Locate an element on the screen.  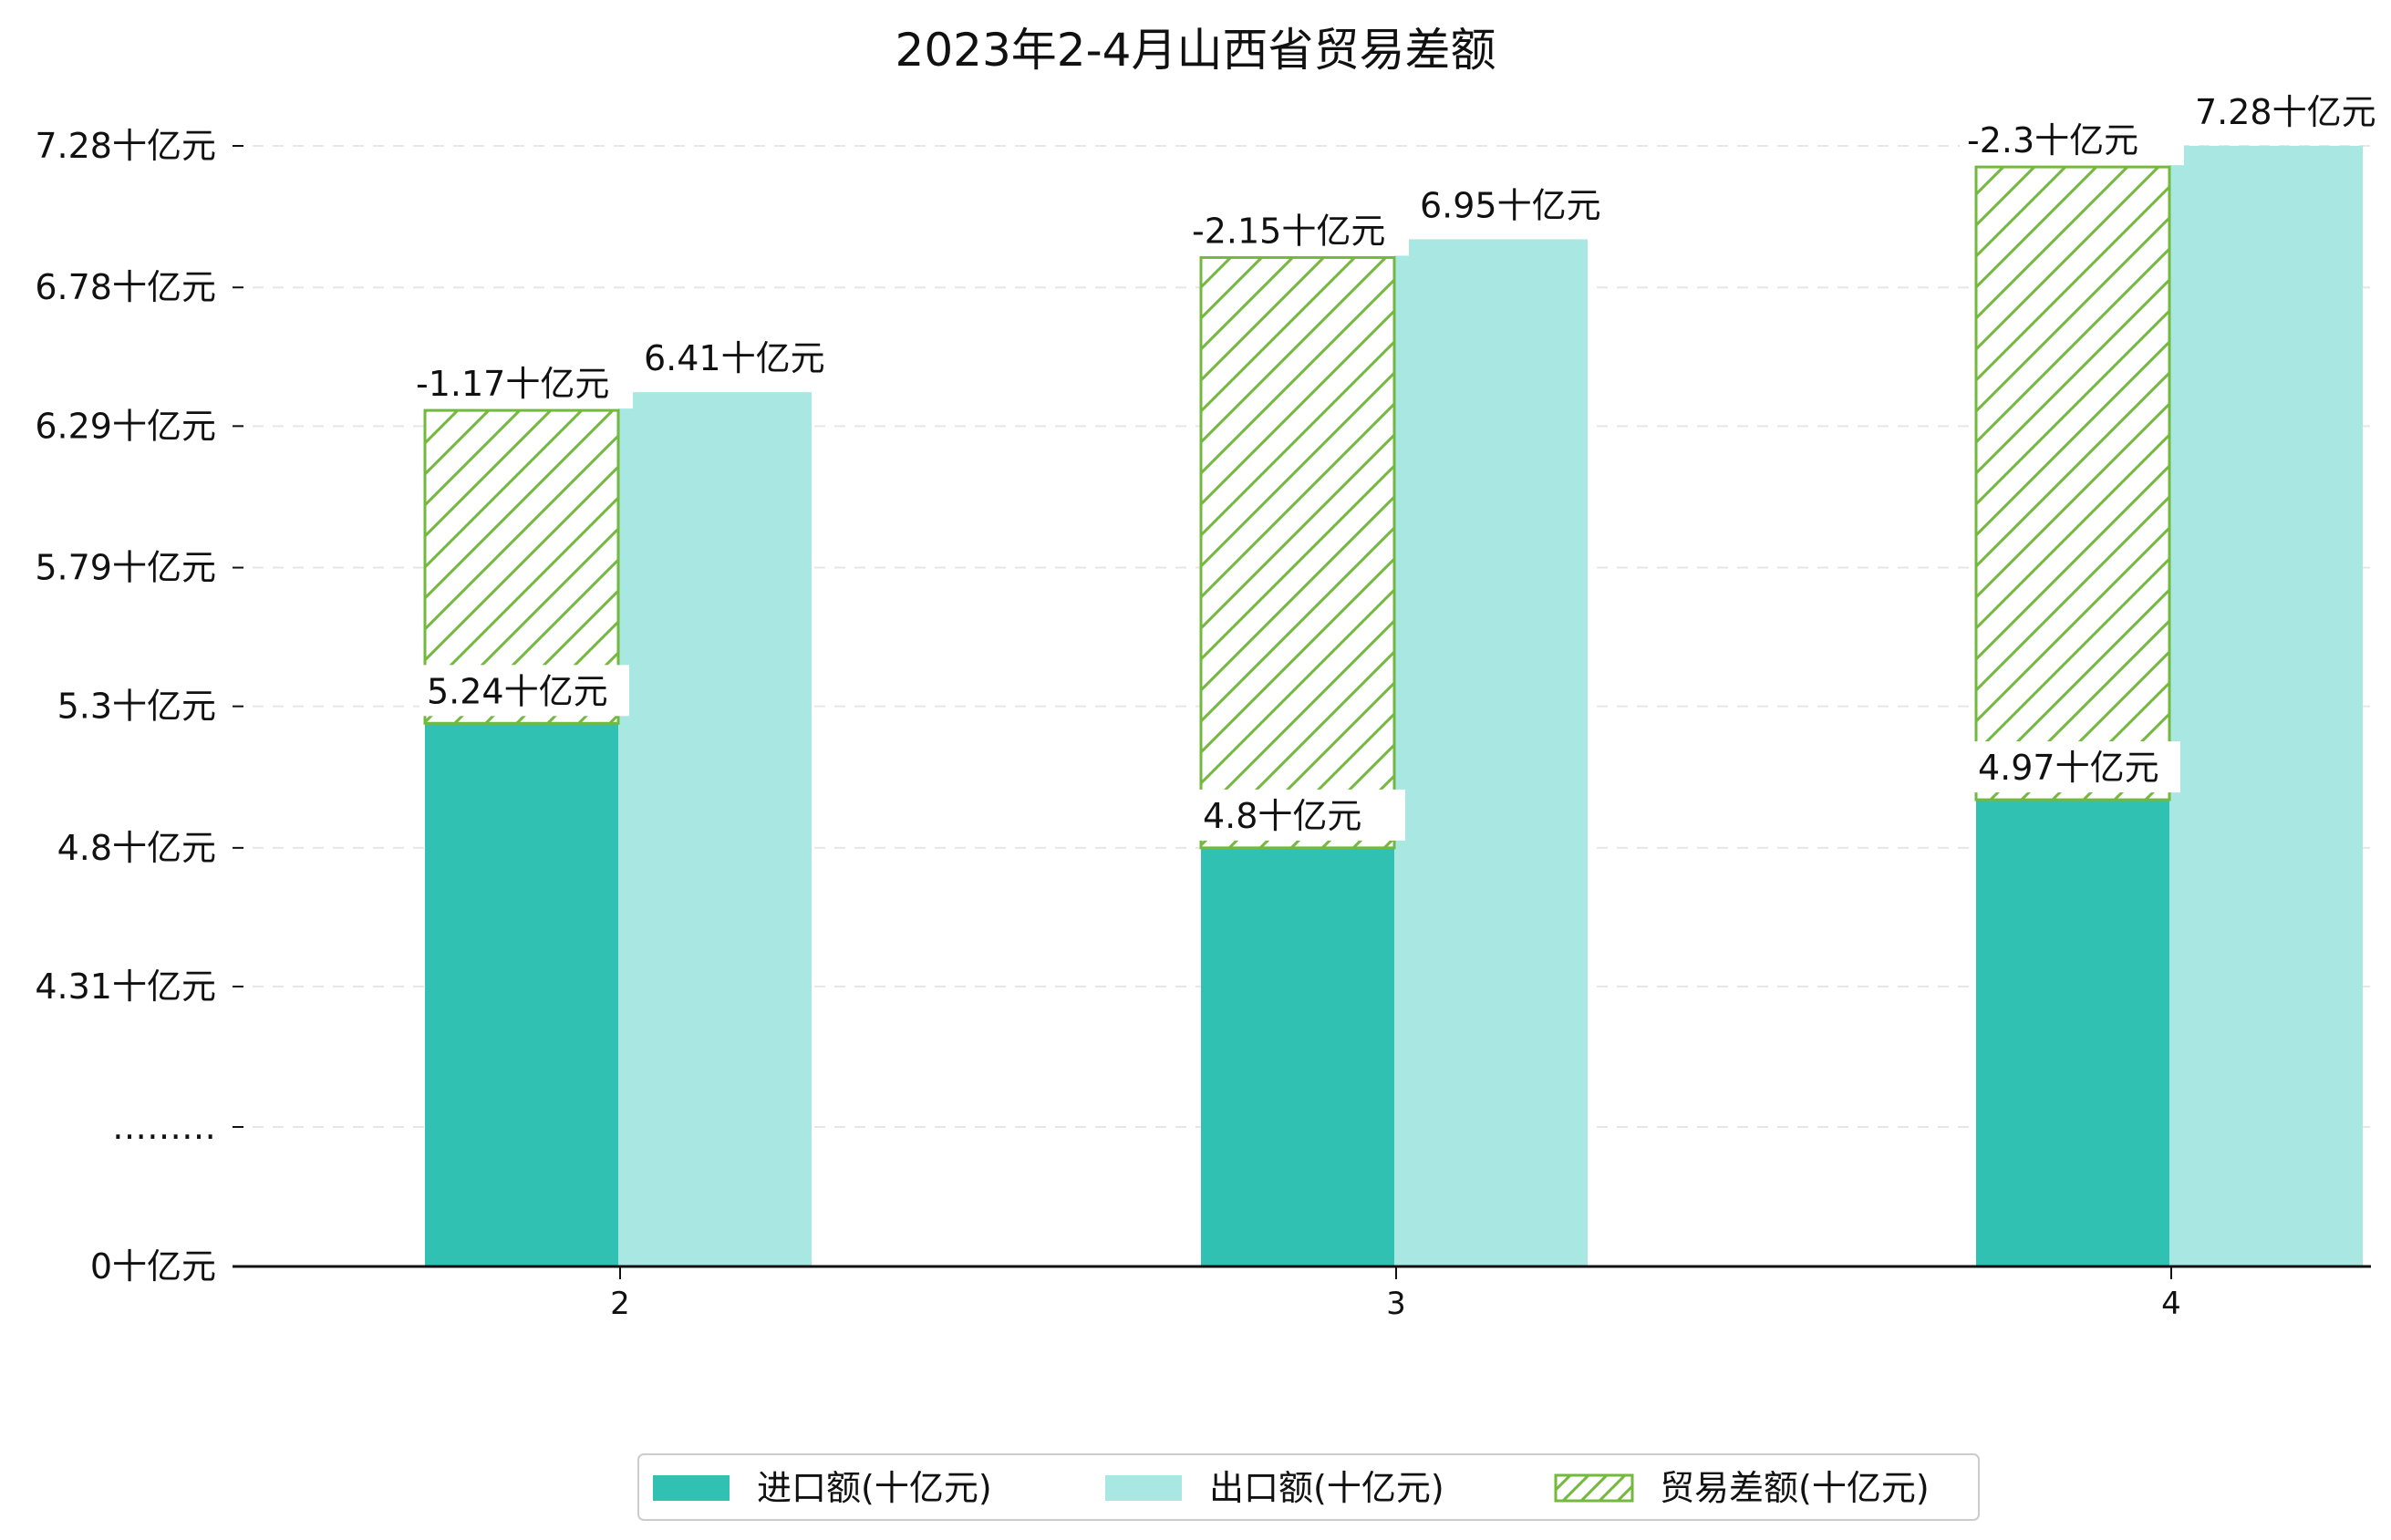
trade-balance-label: -1.17十亿元 is located at coordinates (512, 384).